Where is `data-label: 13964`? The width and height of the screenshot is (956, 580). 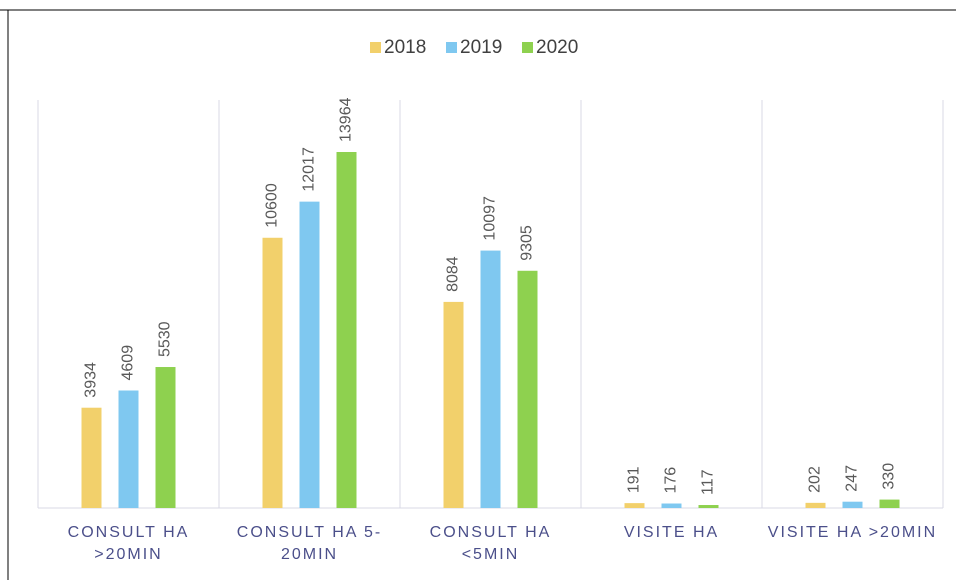
data-label: 13964 is located at coordinates (346, 119).